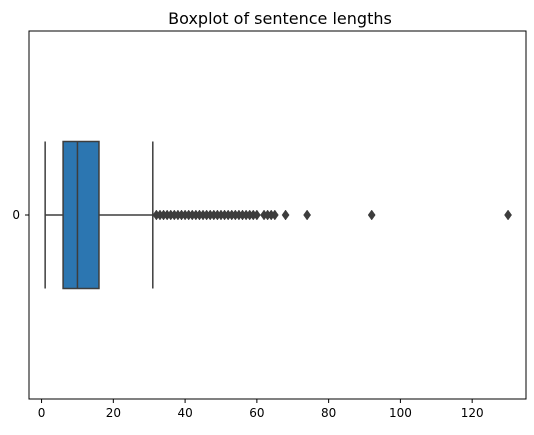 This screenshot has height=435, width=534. Describe the element at coordinates (280, 18) in the screenshot. I see `chart-title: Boxplot of sentence lengths` at that location.